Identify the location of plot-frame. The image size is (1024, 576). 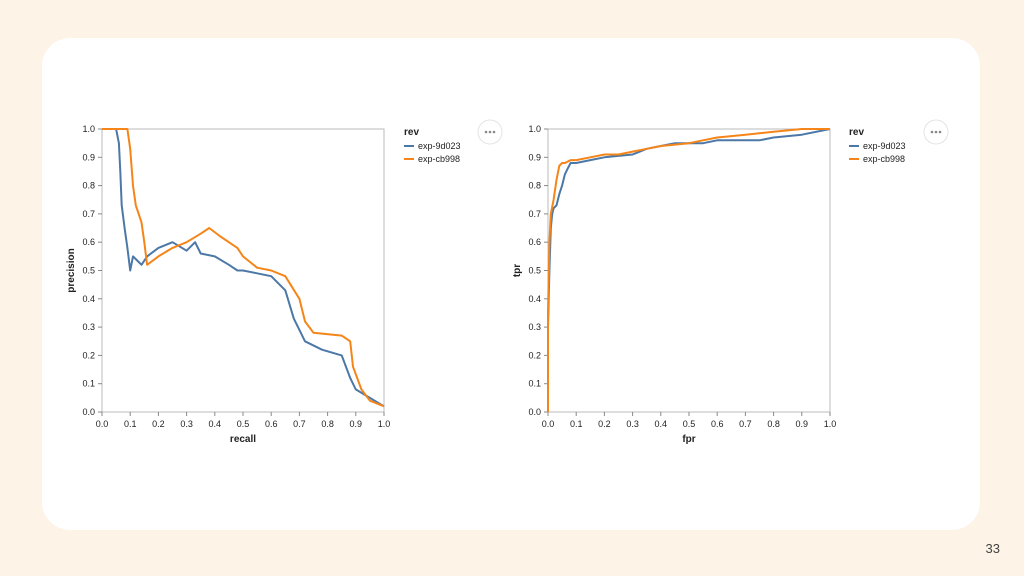
(689, 270).